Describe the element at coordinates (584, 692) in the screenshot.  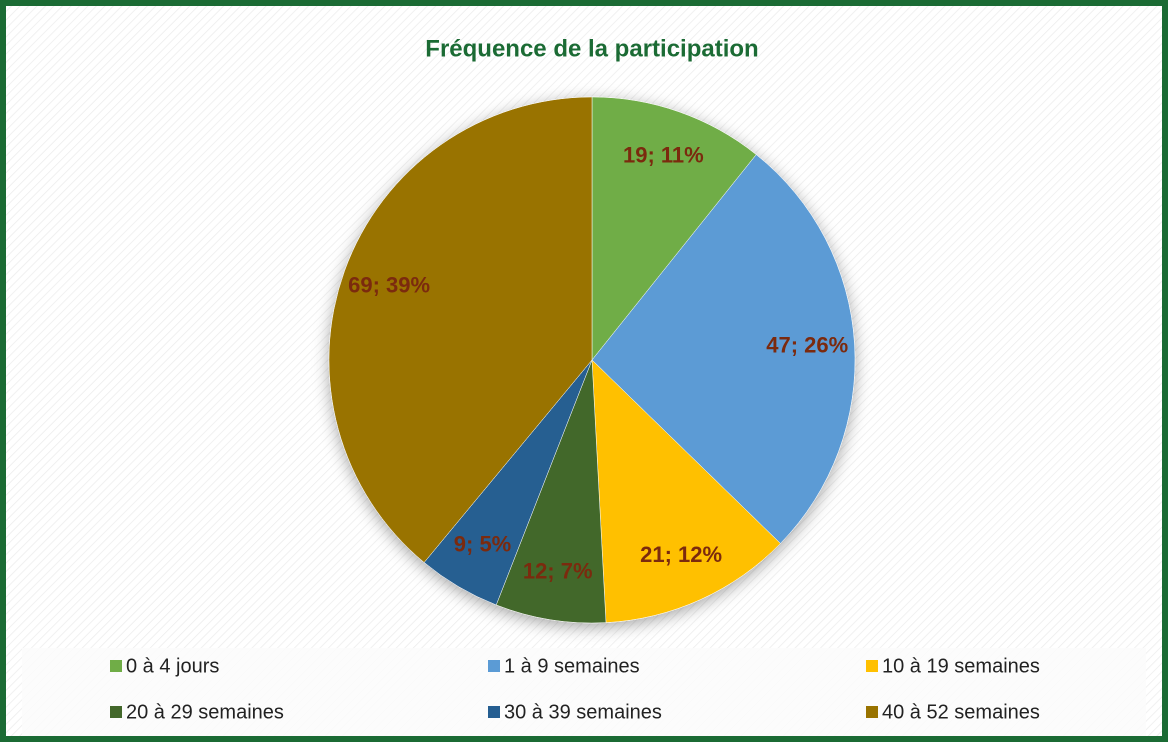
I see `legend-box` at that location.